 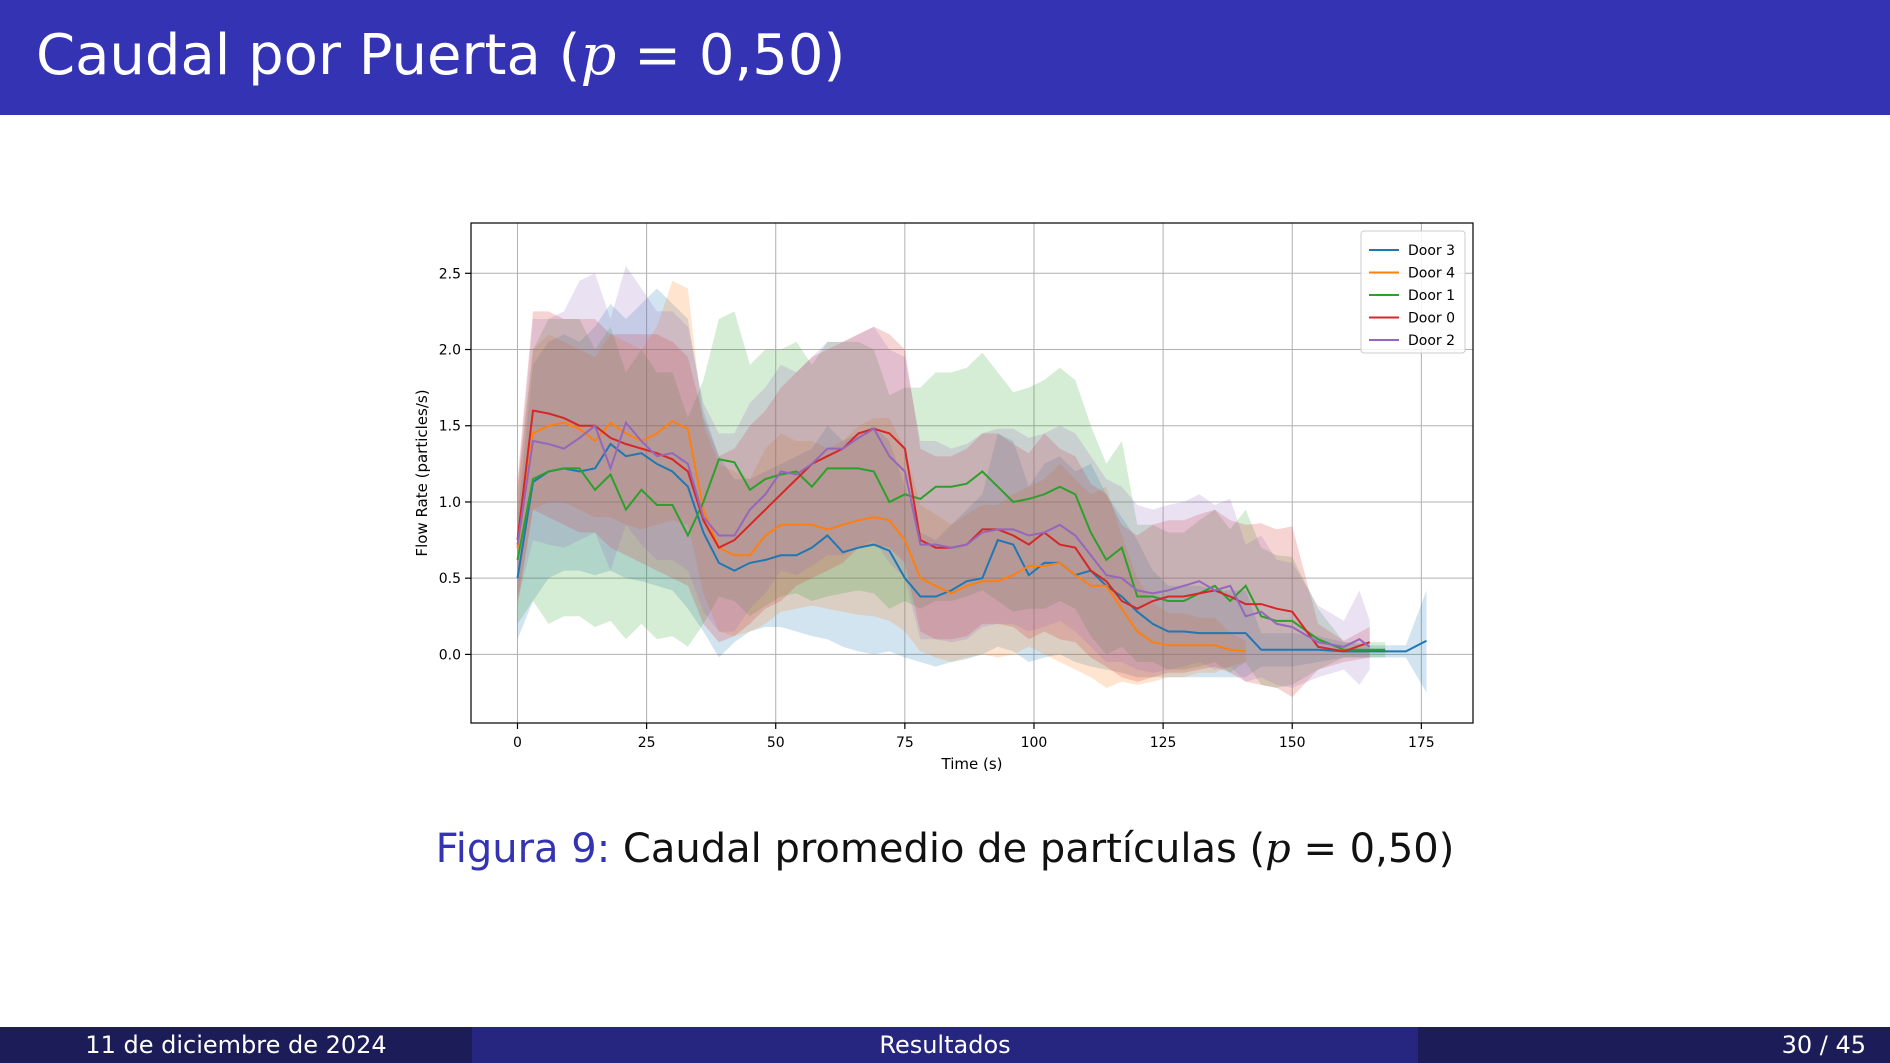 What do you see at coordinates (972, 764) in the screenshot?
I see `x-axis-label: Time (s)` at bounding box center [972, 764].